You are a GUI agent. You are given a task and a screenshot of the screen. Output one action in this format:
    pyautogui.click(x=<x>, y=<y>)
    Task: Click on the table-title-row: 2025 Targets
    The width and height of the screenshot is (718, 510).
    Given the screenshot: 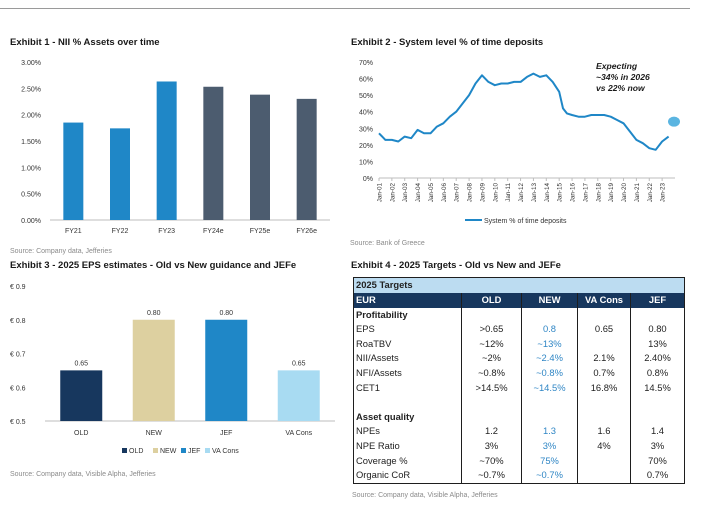 What is the action you would take?
    pyautogui.click(x=519, y=285)
    